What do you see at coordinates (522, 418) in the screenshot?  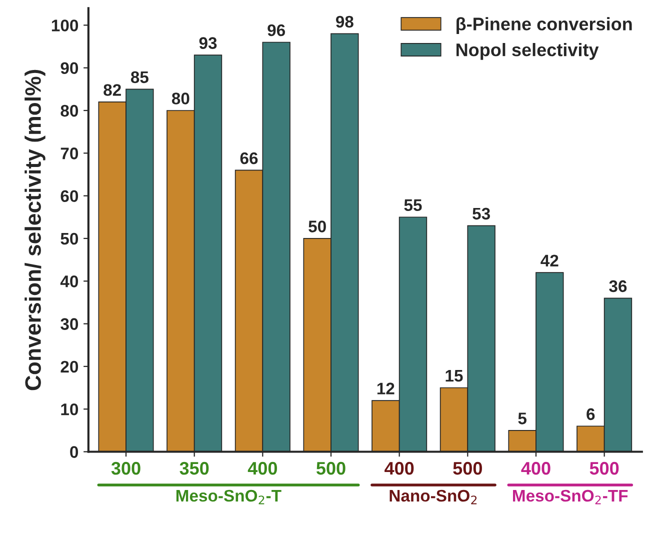 I see `data-label: 5` at bounding box center [522, 418].